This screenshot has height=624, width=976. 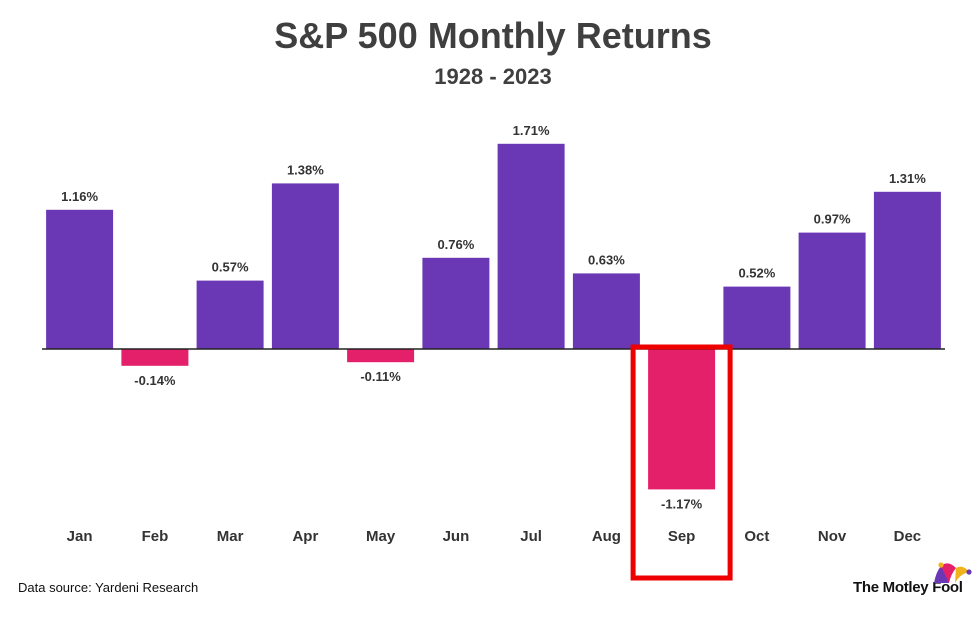 What do you see at coordinates (456, 303) in the screenshot?
I see `bar-jun` at bounding box center [456, 303].